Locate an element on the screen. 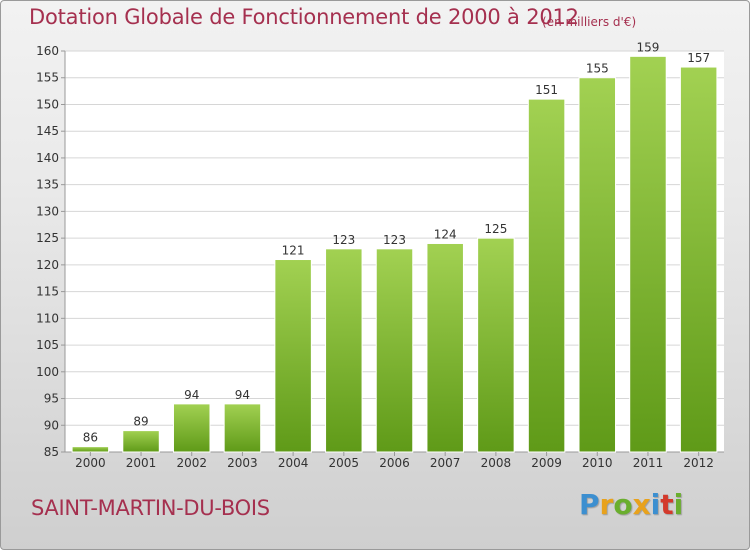  y-tick-label: 130 is located at coordinates (47, 211).